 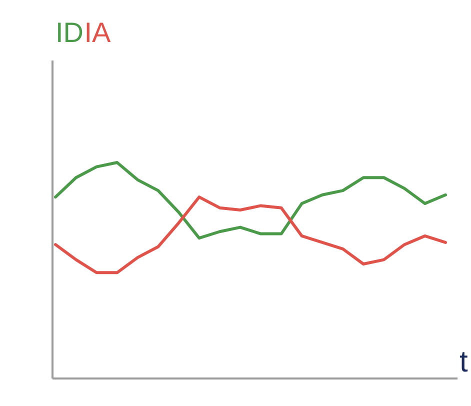 I want to click on text: IA, so click(x=98, y=32).